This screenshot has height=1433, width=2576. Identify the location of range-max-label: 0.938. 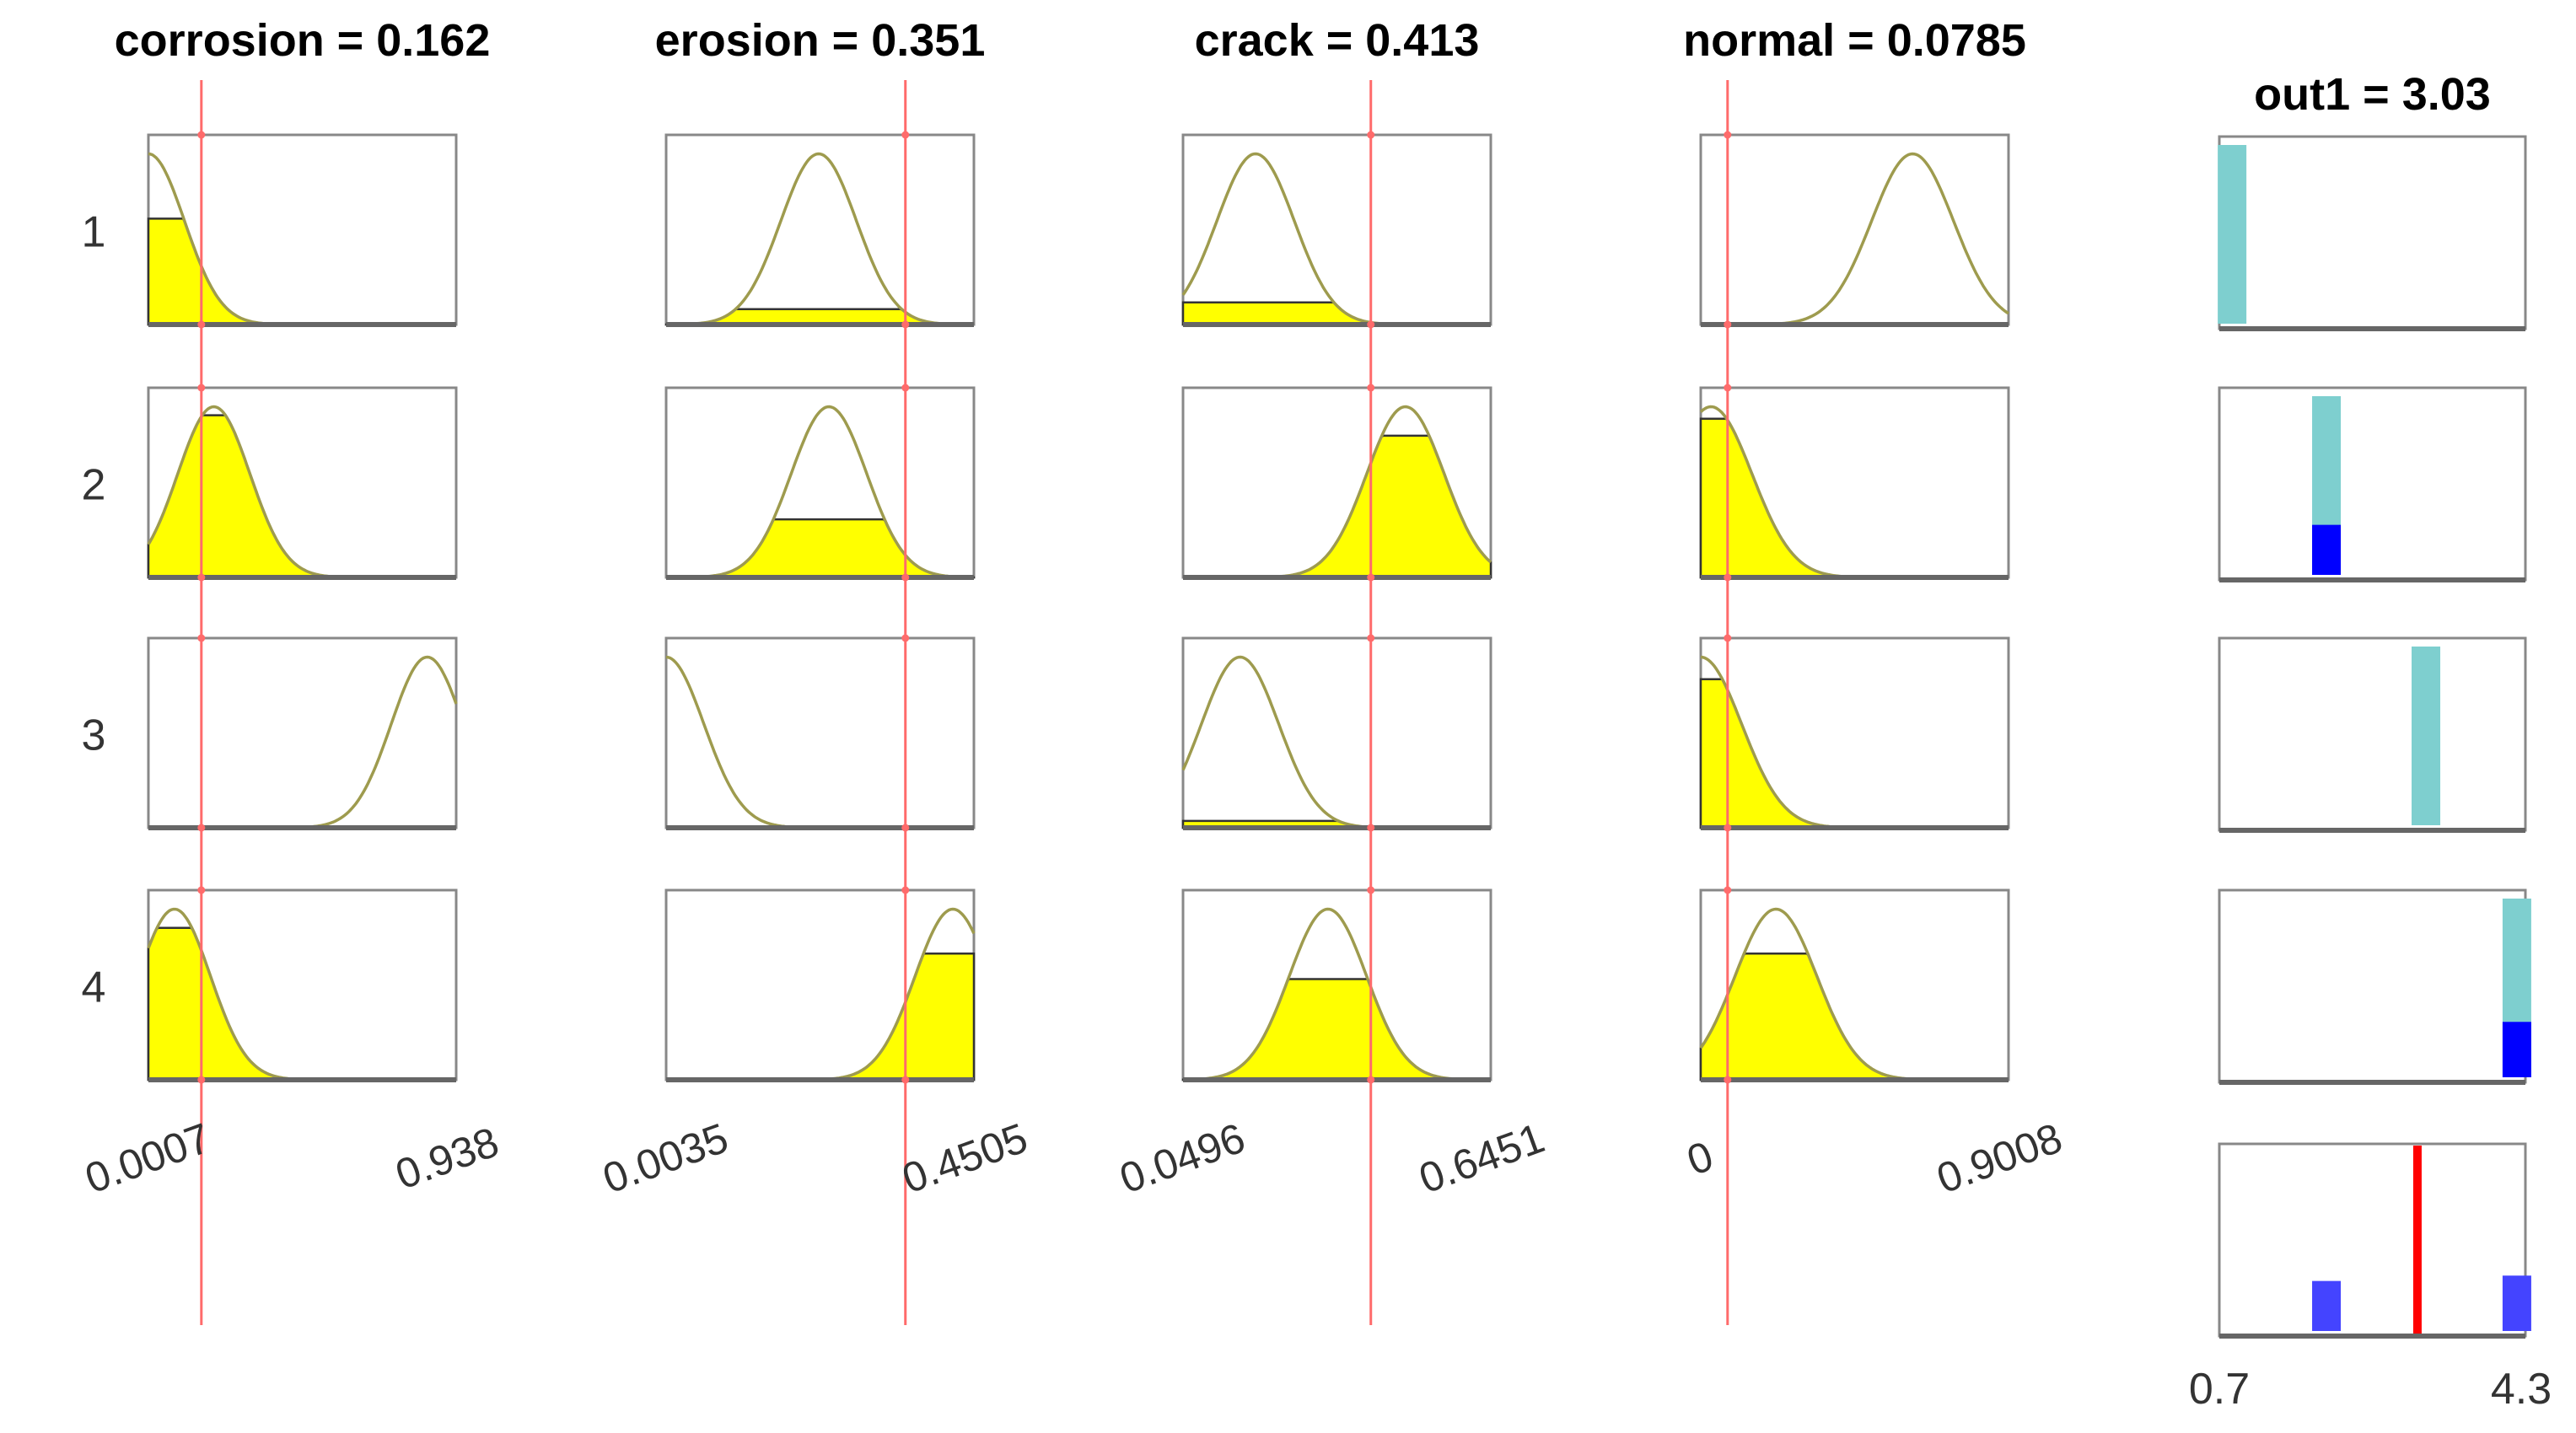
(448, 1158).